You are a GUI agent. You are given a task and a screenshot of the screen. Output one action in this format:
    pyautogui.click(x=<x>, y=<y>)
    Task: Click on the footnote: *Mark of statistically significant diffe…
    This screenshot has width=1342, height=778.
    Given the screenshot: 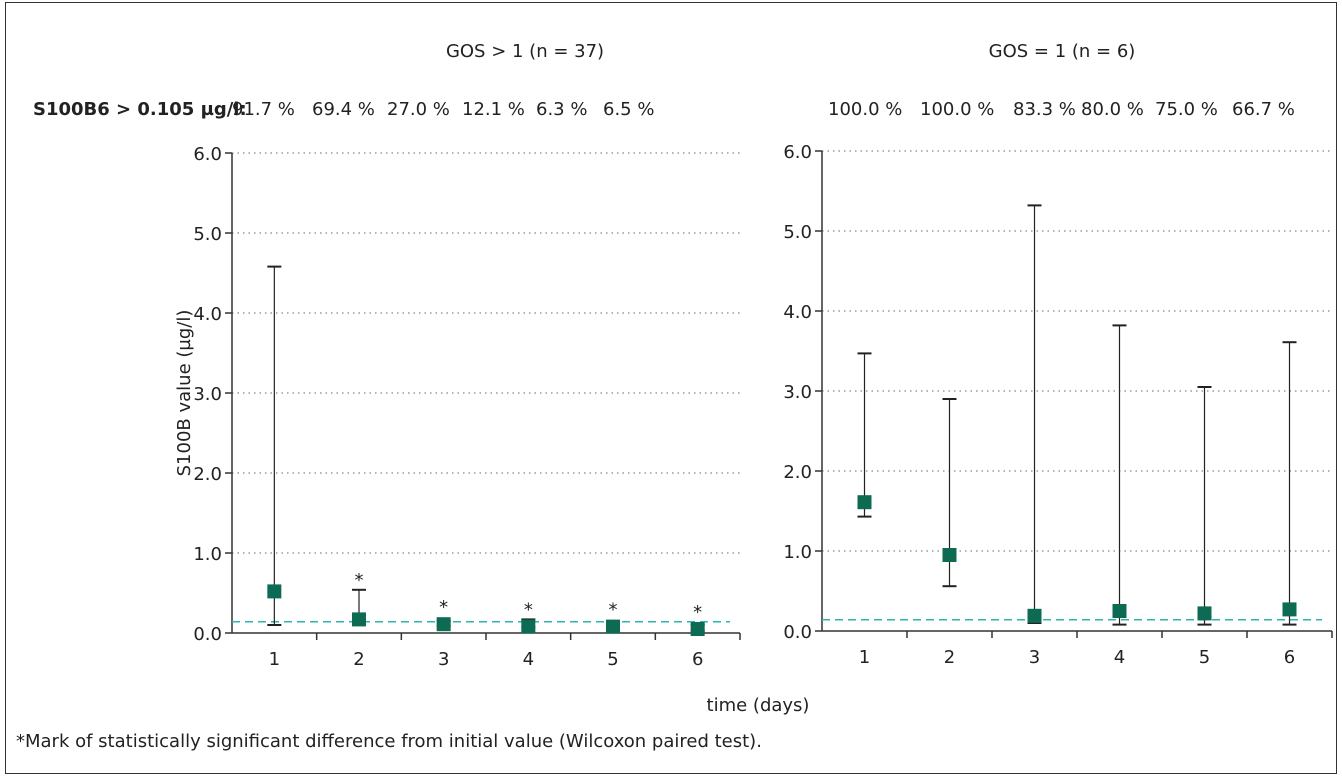 What is the action you would take?
    pyautogui.click(x=389, y=741)
    